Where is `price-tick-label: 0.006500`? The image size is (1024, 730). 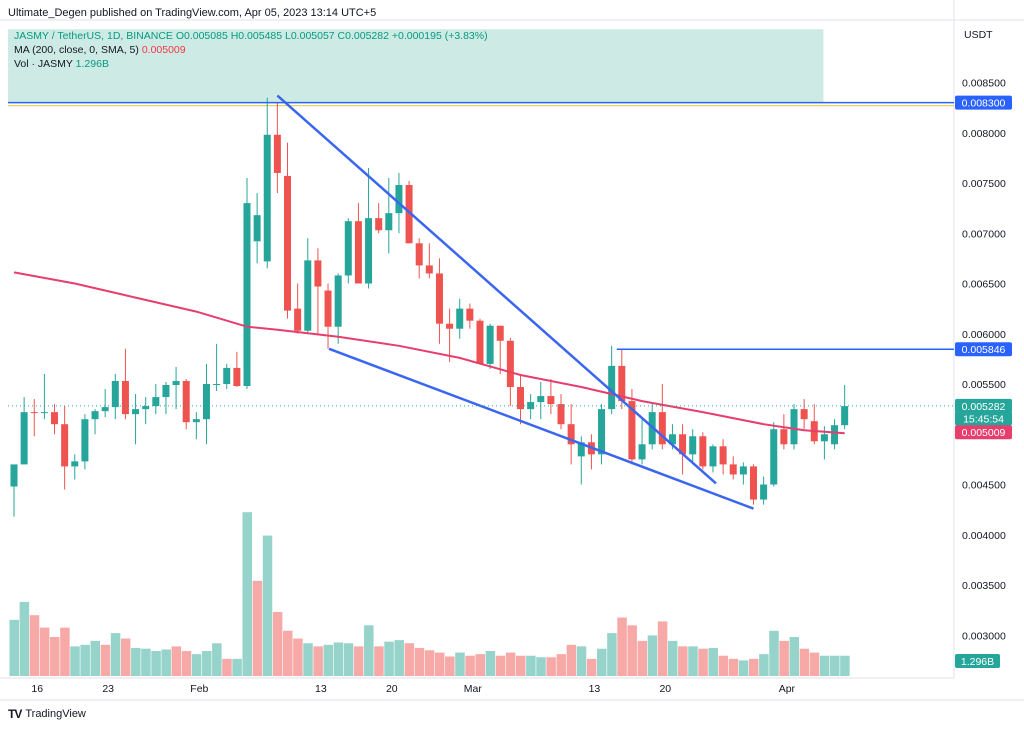
price-tick-label: 0.006500 is located at coordinates (984, 285).